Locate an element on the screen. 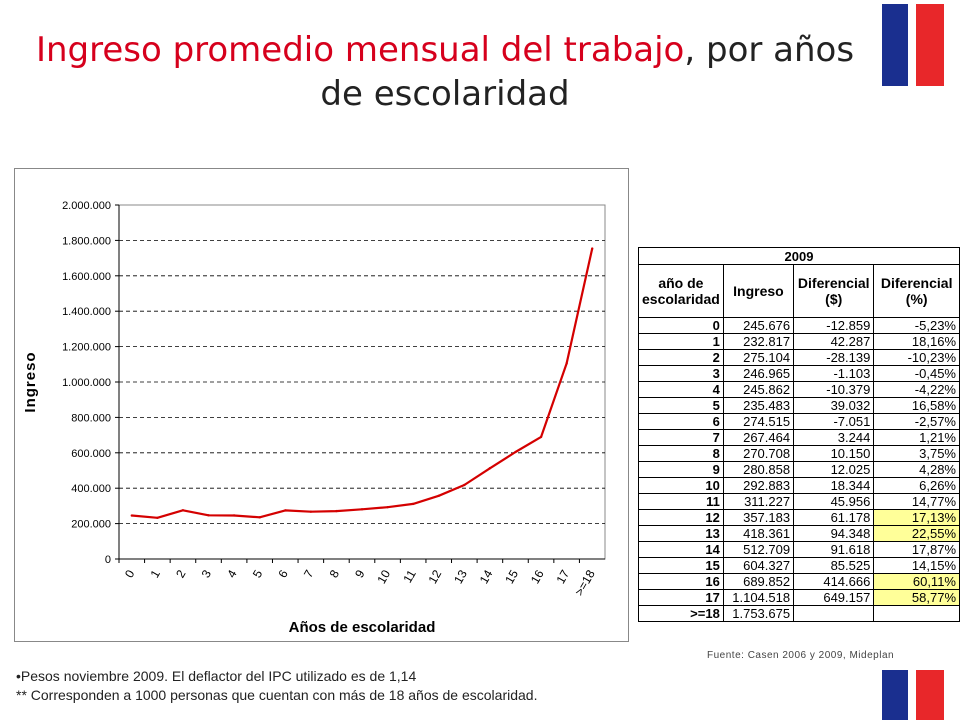  table-cell-dif is located at coordinates (834, 613).